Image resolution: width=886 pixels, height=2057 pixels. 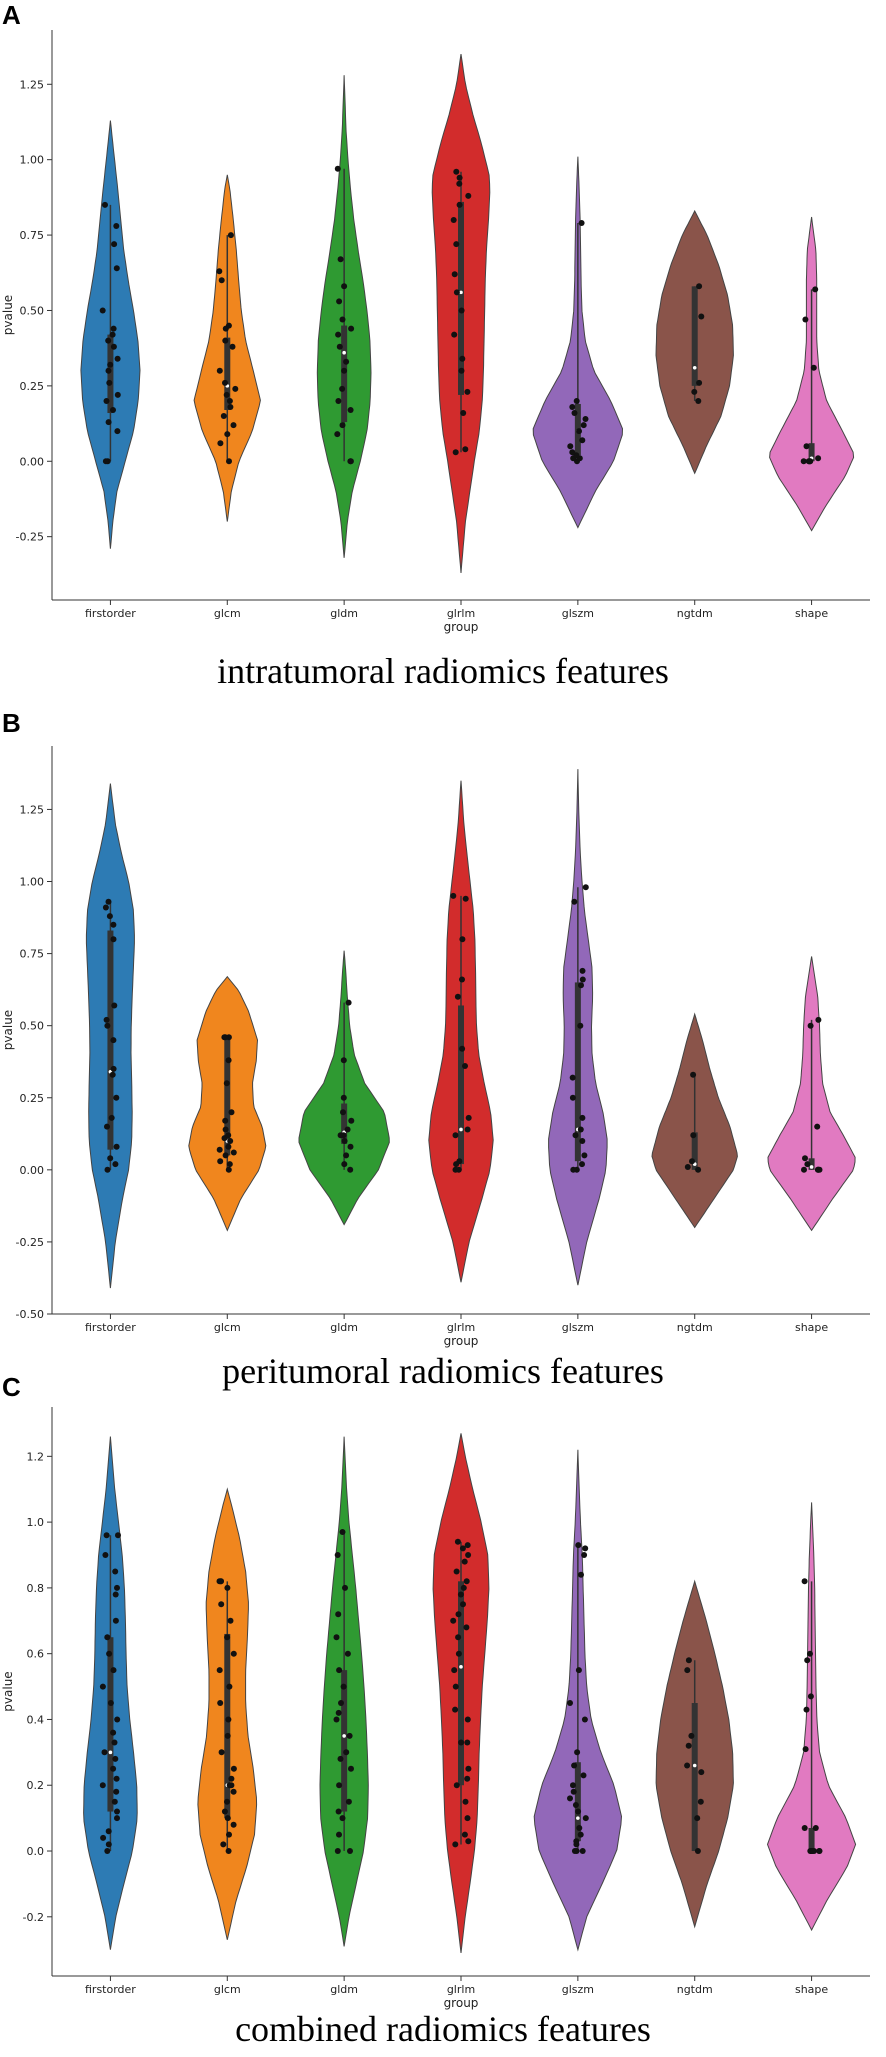 I want to click on x-tick-label: firstorder, so click(x=110, y=1327).